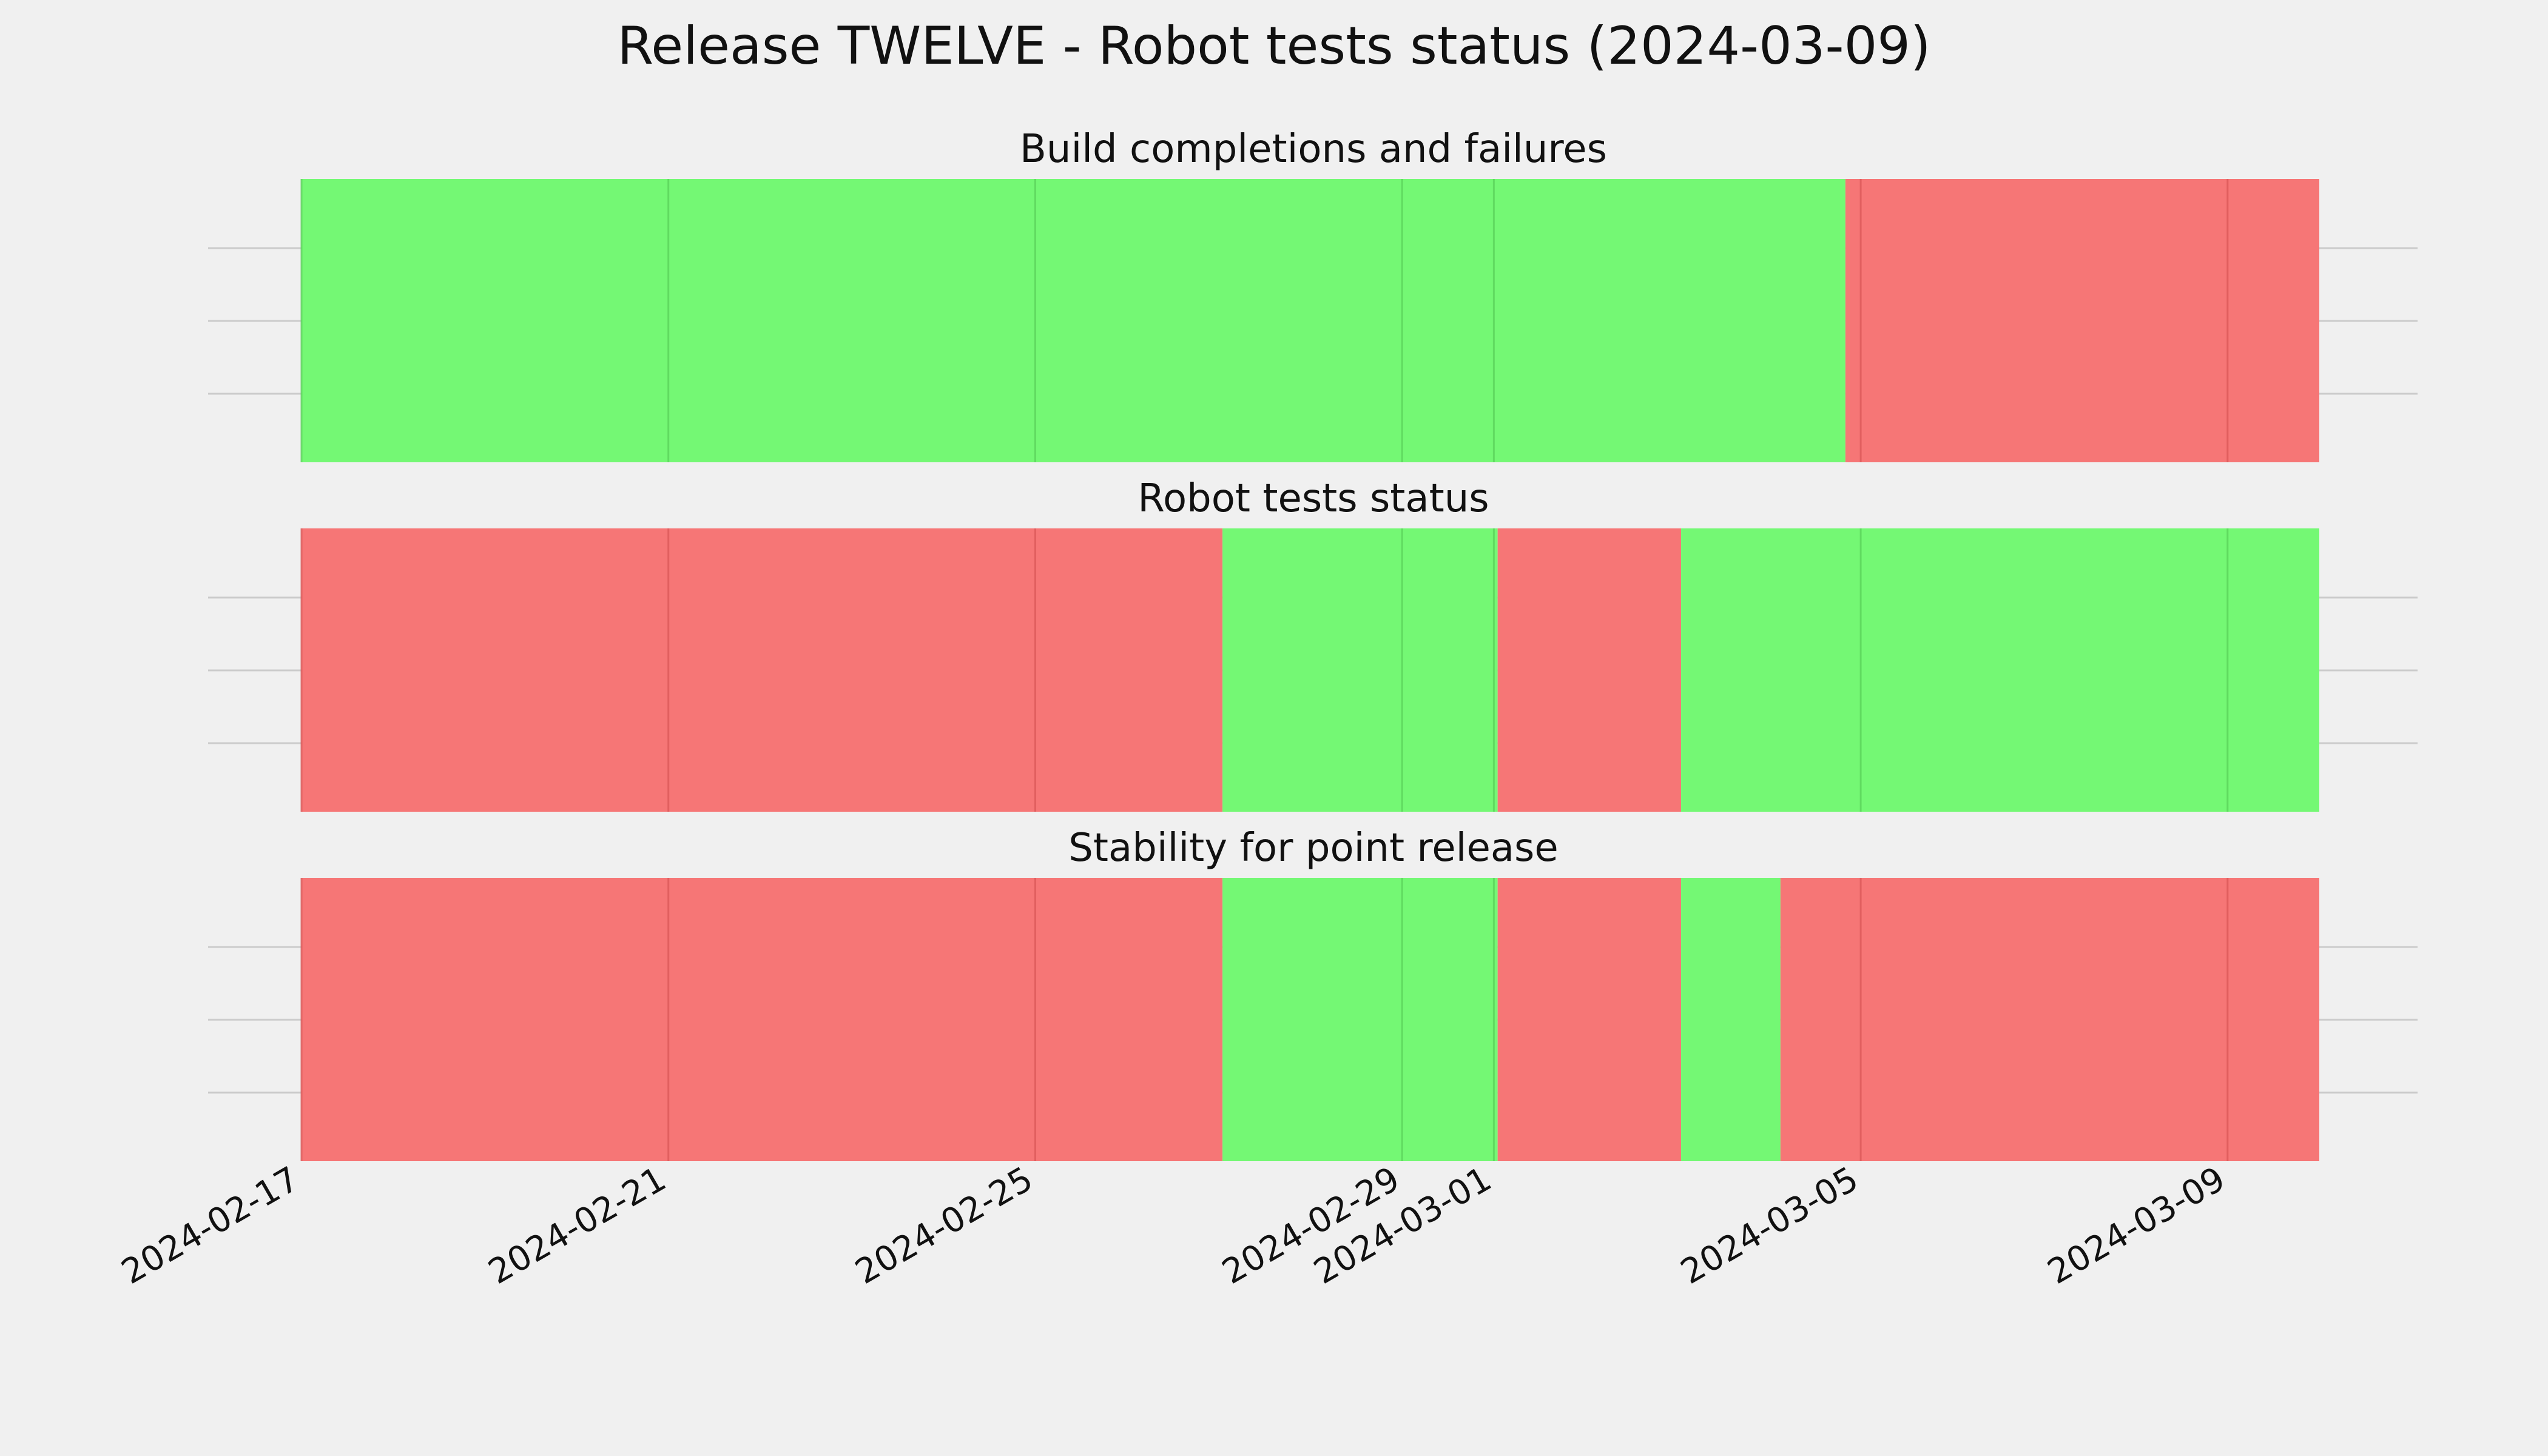  Describe the element at coordinates (1313, 848) in the screenshot. I see `panel-title: Stability for point release` at that location.